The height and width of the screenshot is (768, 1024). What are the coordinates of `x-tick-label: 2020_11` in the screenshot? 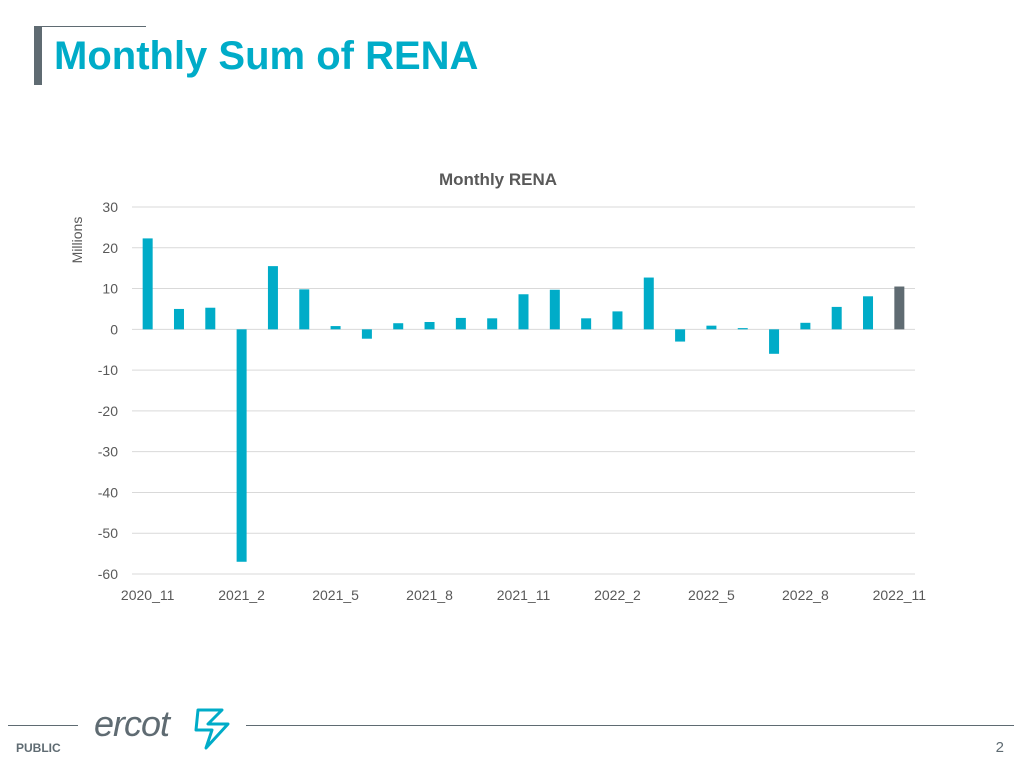 It's located at (148, 595).